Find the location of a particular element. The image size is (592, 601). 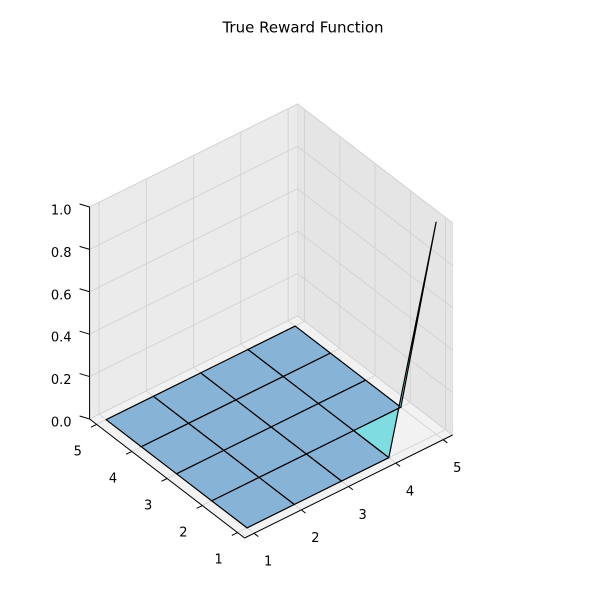

z-tick-label: 0.6 is located at coordinates (61, 295).